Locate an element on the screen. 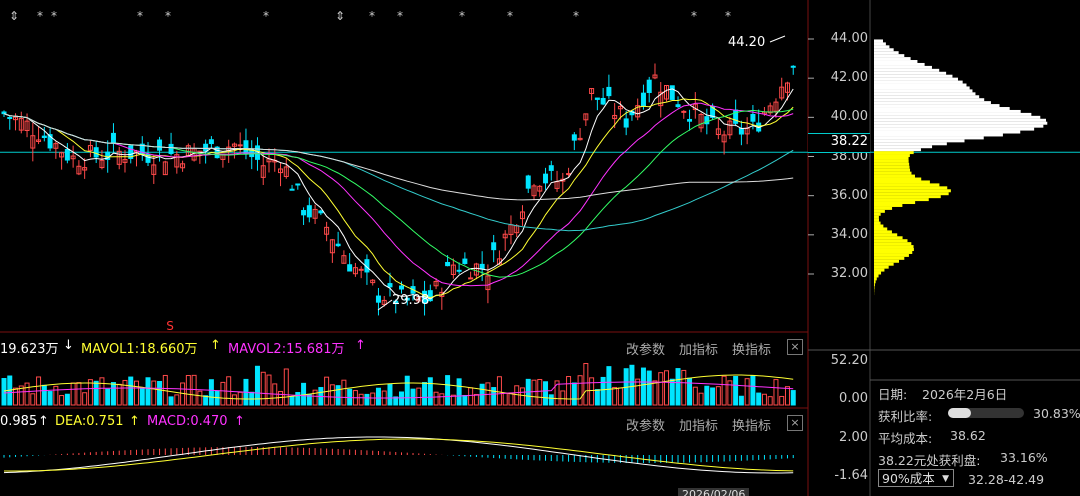 The height and width of the screenshot is (496, 1080). volume-axis-top: 52.20 is located at coordinates (849, 360).